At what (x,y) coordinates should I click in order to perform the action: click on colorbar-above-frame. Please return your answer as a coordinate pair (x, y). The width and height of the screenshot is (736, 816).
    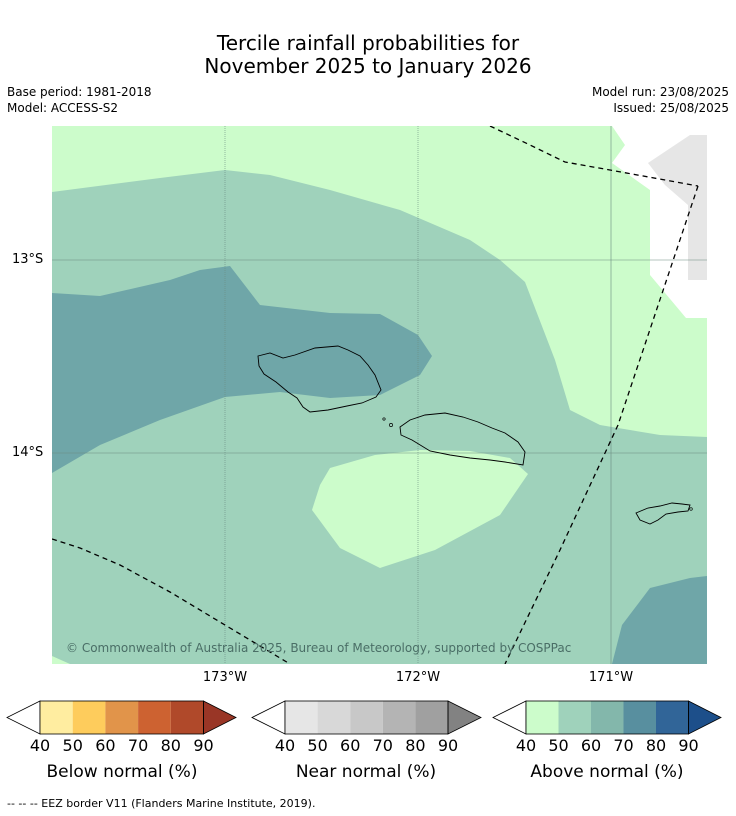
    Looking at the image, I should click on (607, 717).